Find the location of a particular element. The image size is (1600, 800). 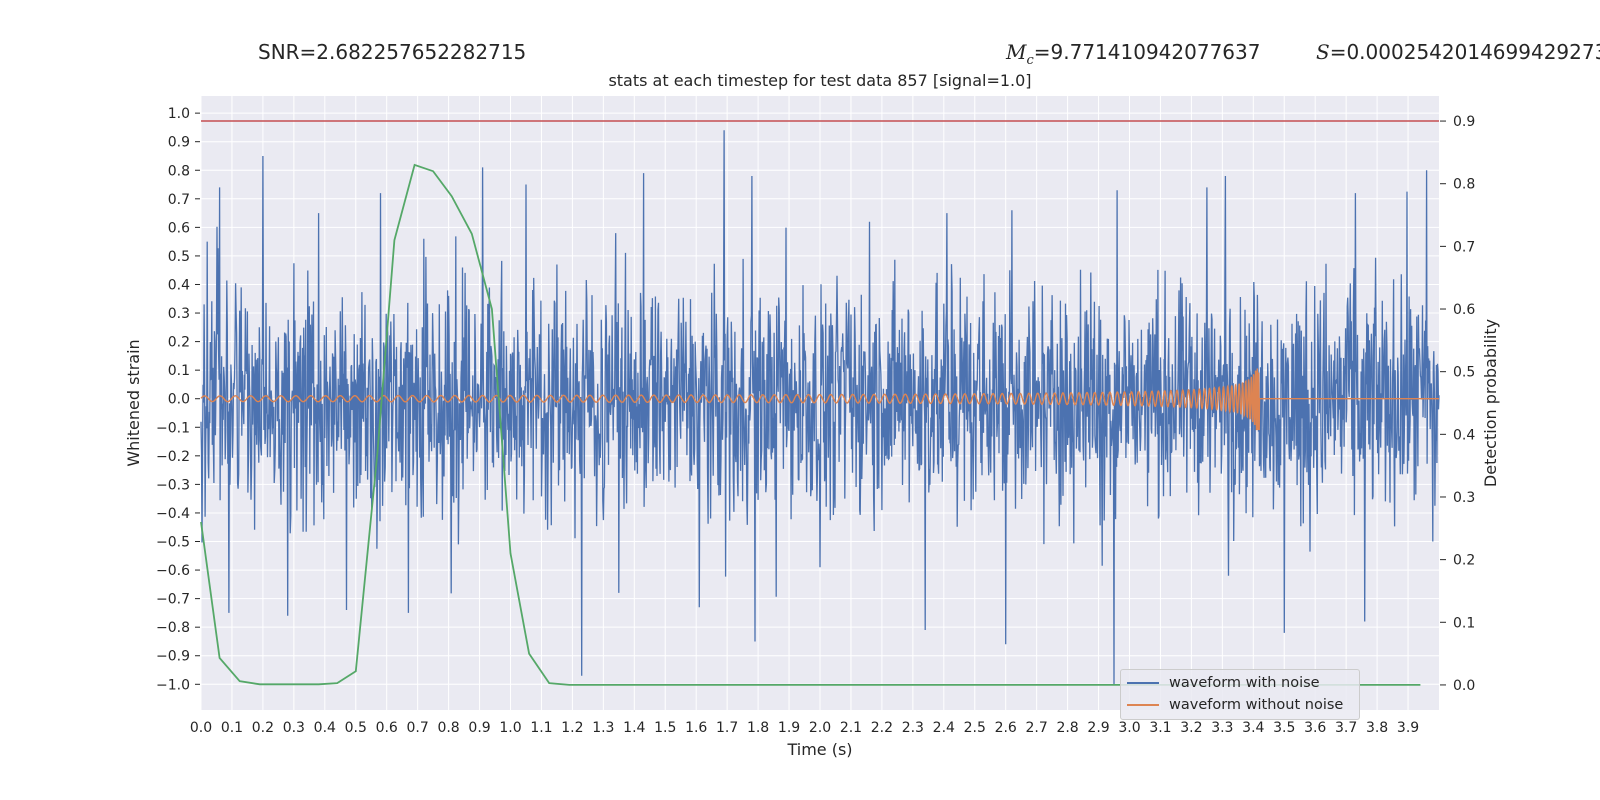

x-tick-label: 1.2 is located at coordinates (572, 728).